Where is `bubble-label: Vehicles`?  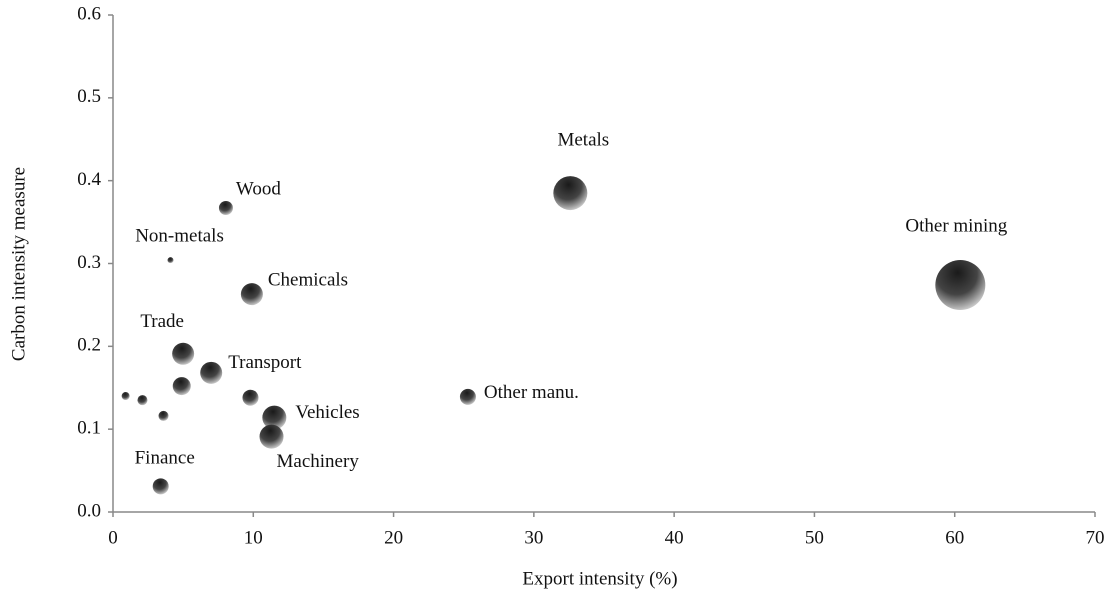 bubble-label: Vehicles is located at coordinates (327, 412).